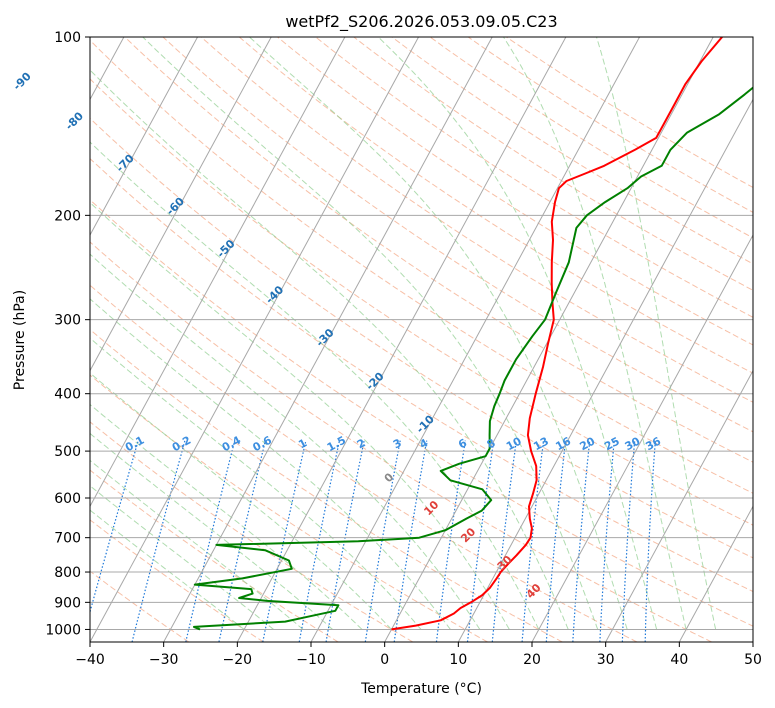 This screenshot has height=708, width=775. Describe the element at coordinates (384, 660) in the screenshot. I see `x-tick-label: 0` at that location.